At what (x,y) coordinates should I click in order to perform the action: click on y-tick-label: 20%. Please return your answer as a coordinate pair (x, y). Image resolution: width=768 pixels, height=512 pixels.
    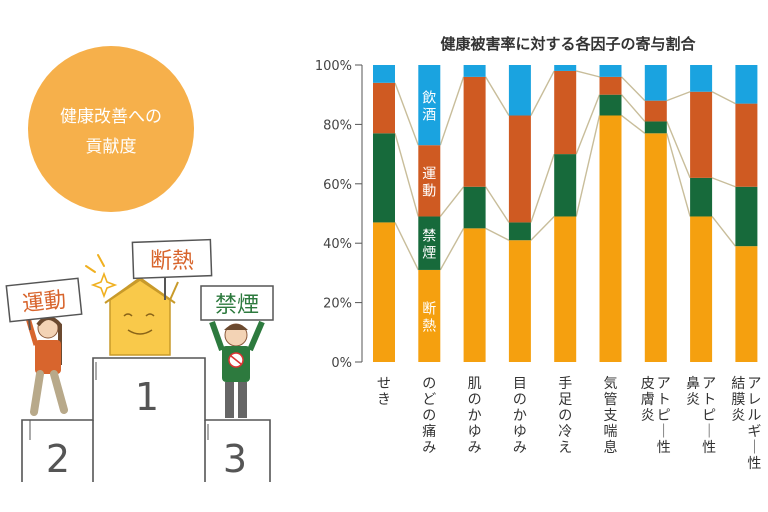
    Looking at the image, I should click on (337, 304).